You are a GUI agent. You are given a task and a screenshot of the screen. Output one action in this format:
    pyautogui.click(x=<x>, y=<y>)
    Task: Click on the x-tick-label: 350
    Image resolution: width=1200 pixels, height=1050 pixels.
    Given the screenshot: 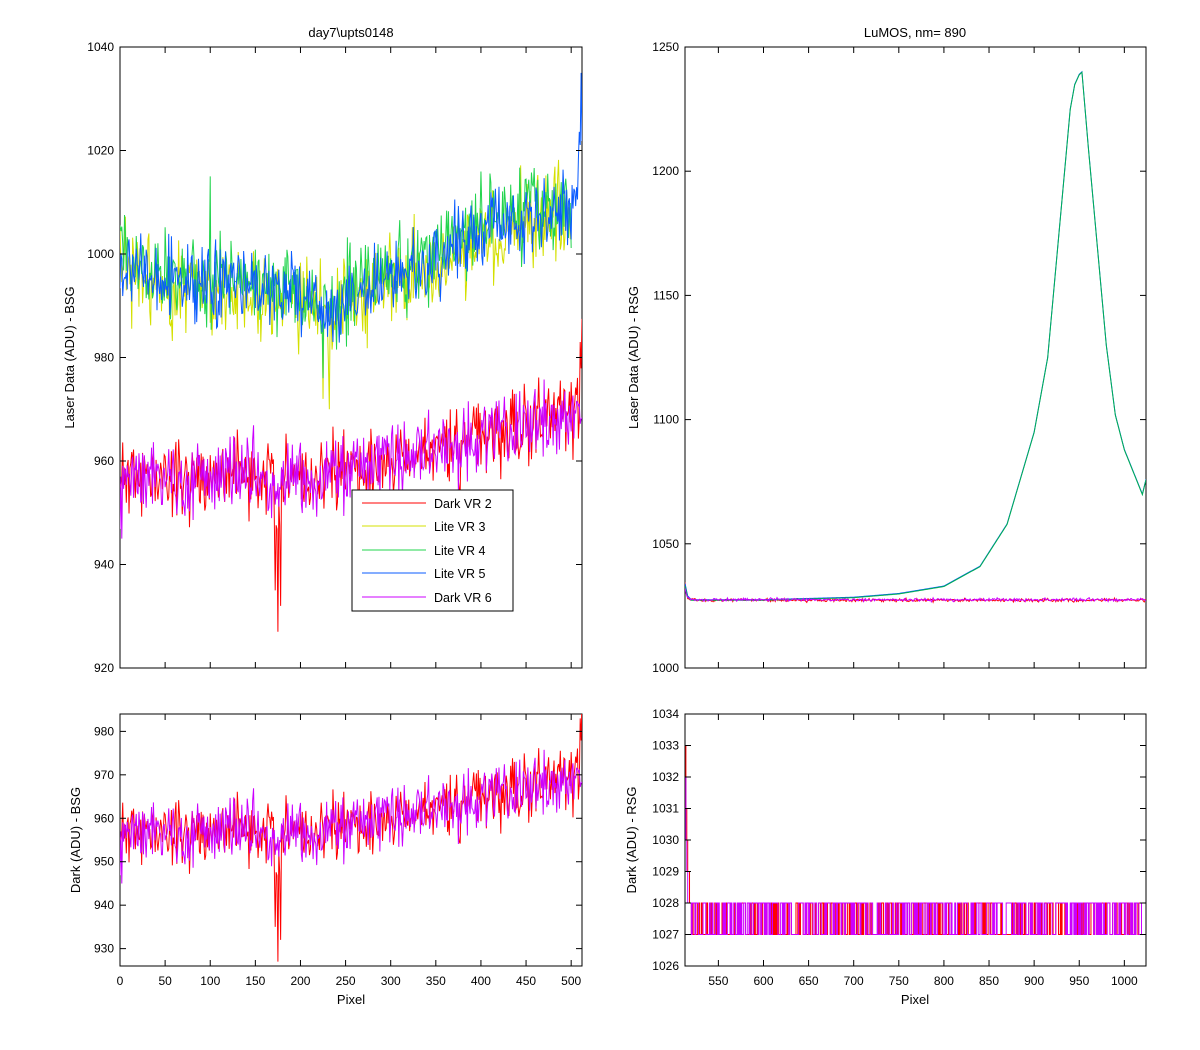 What is the action you would take?
    pyautogui.click(x=436, y=981)
    